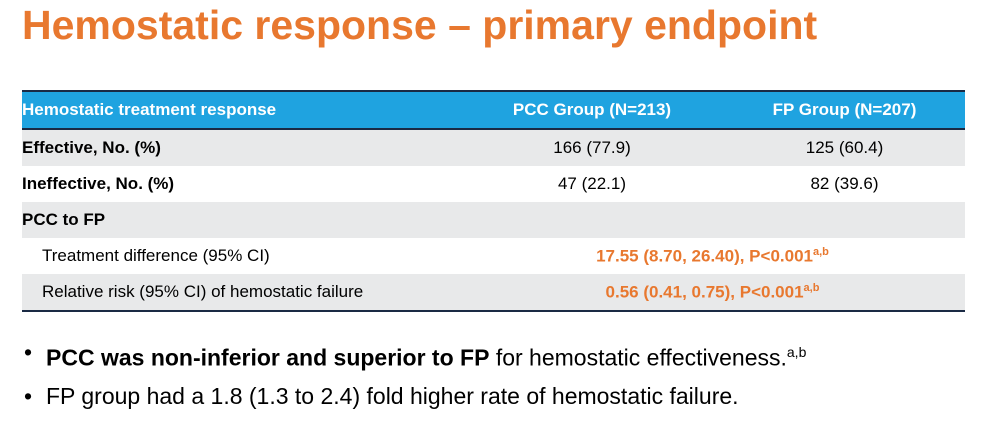 This screenshot has width=982, height=426. What do you see at coordinates (844, 183) in the screenshot?
I see `cell-fp-ineffective: 82 (39.6)` at bounding box center [844, 183].